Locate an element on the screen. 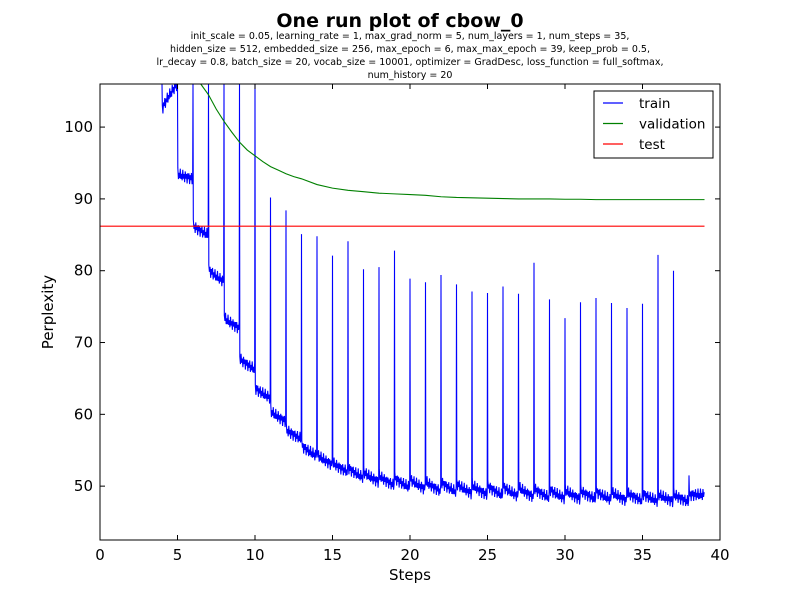 This screenshot has width=800, height=600. x-tick-label: 0 is located at coordinates (100, 555).